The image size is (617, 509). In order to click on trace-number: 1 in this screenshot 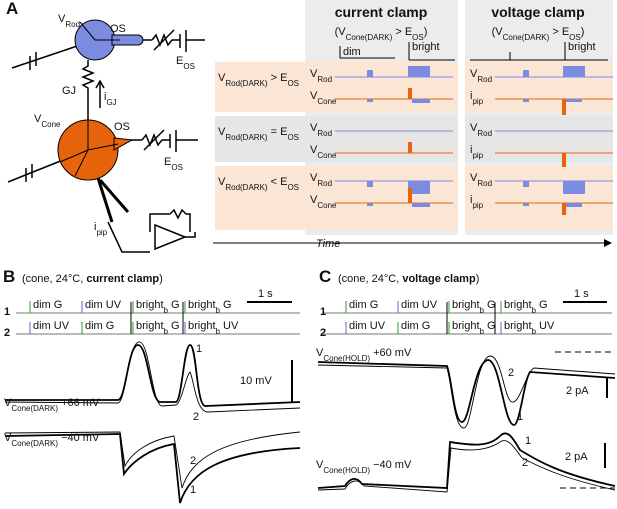, I will do `click(528, 441)`.